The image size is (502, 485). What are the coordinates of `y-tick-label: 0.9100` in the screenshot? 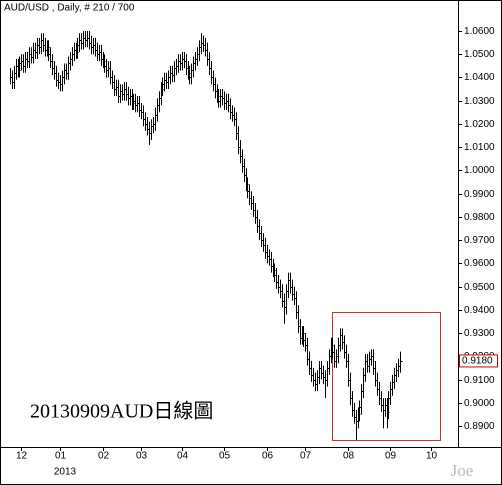 It's located at (479, 380).